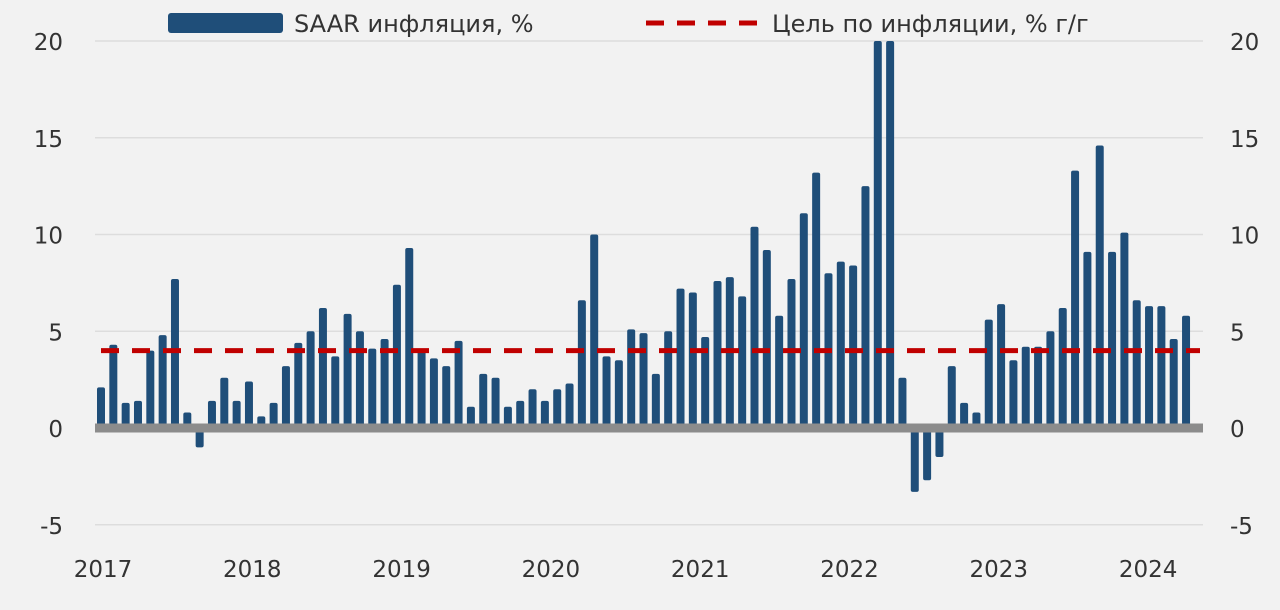  I want to click on y-tick-right: 10, so click(1244, 237).